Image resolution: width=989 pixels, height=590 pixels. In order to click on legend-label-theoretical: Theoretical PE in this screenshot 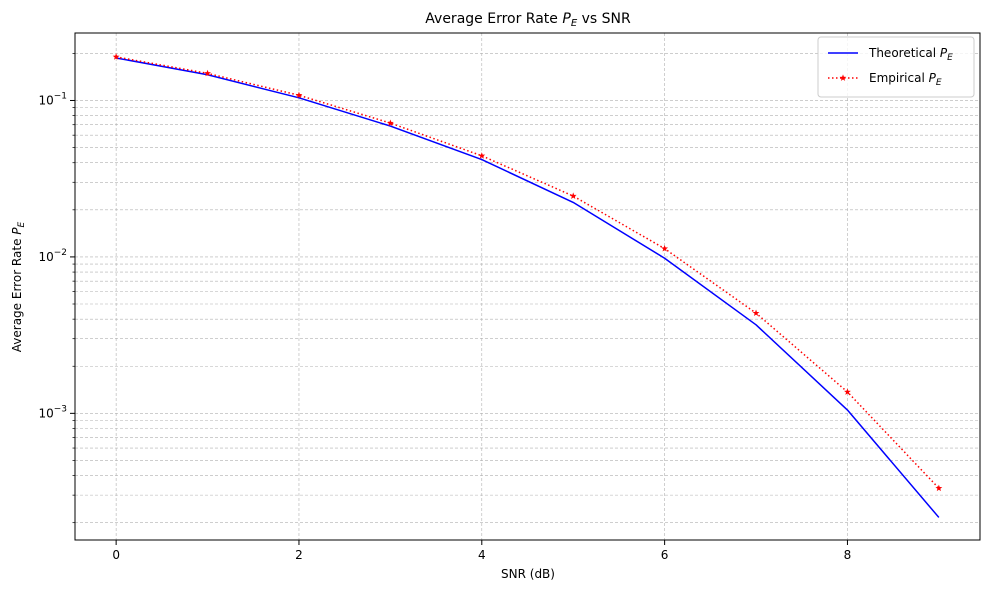, I will do `click(910, 54)`.